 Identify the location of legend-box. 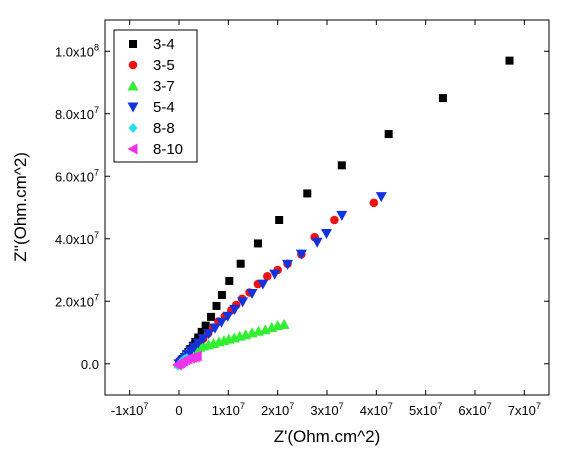
(155, 96).